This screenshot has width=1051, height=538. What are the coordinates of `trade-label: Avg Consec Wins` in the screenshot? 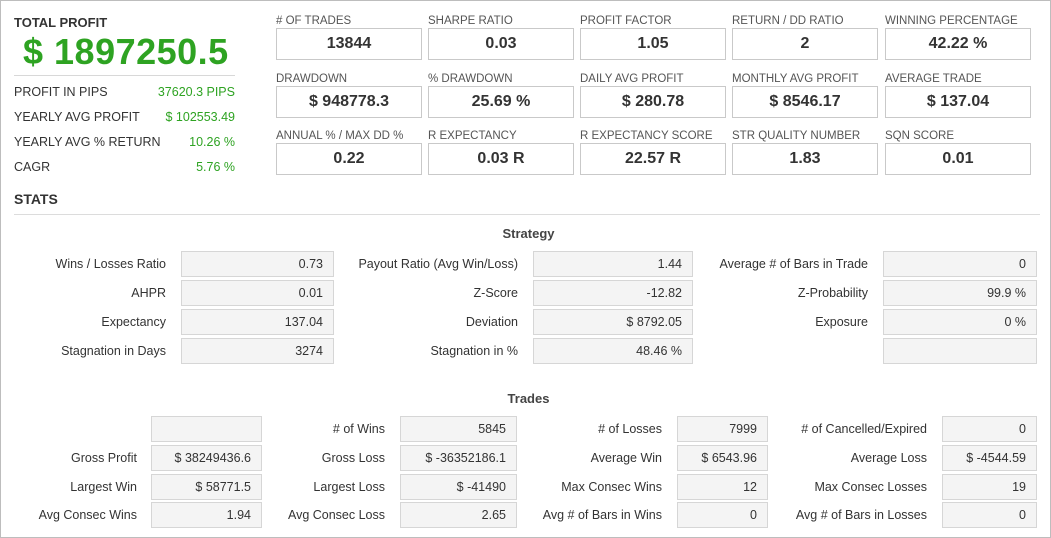 It's located at (87, 515).